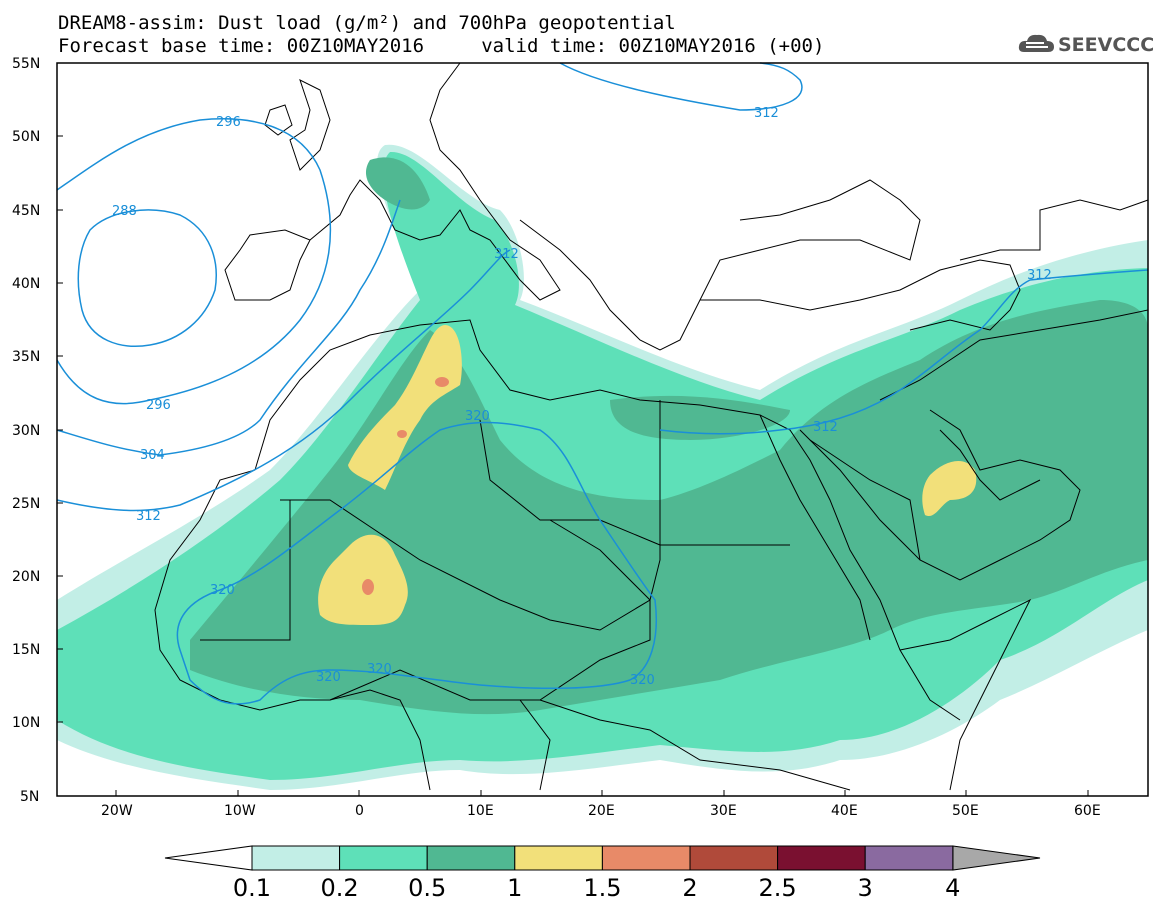  I want to click on lon-tick-label: 20W, so click(117, 811).